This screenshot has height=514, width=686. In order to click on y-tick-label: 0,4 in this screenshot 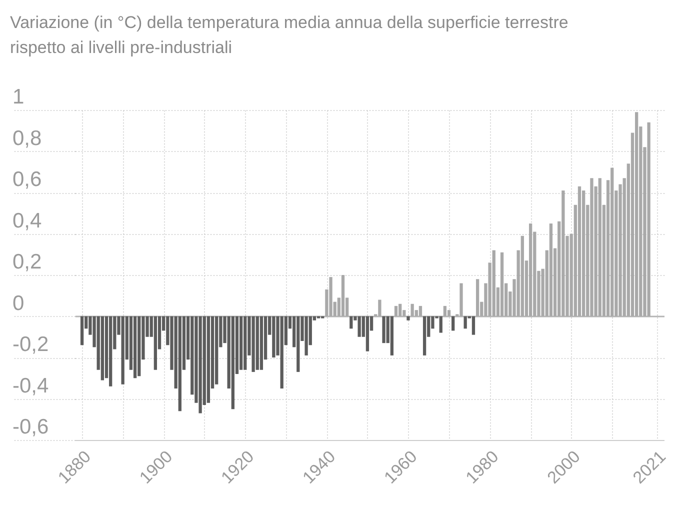, I will do `click(27, 220)`.